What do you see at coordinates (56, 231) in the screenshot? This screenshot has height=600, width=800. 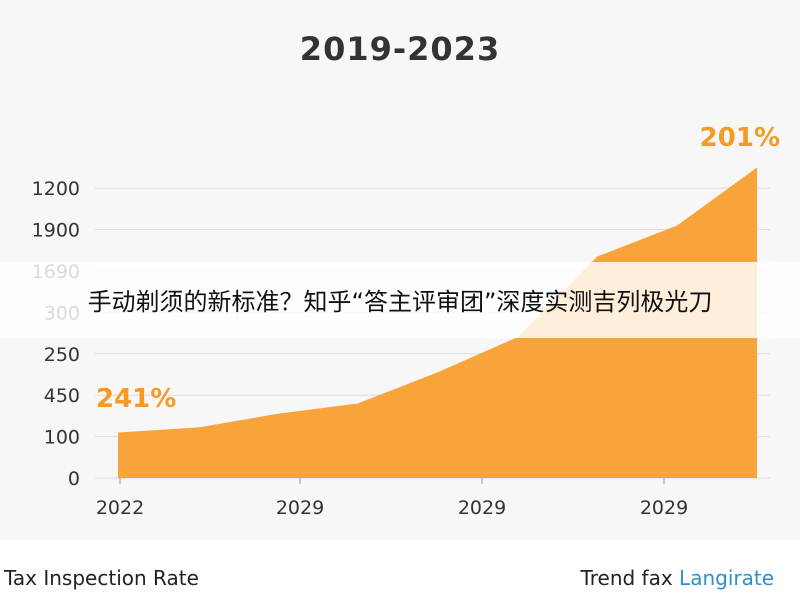 I see `y-tick-label: 1900` at bounding box center [56, 231].